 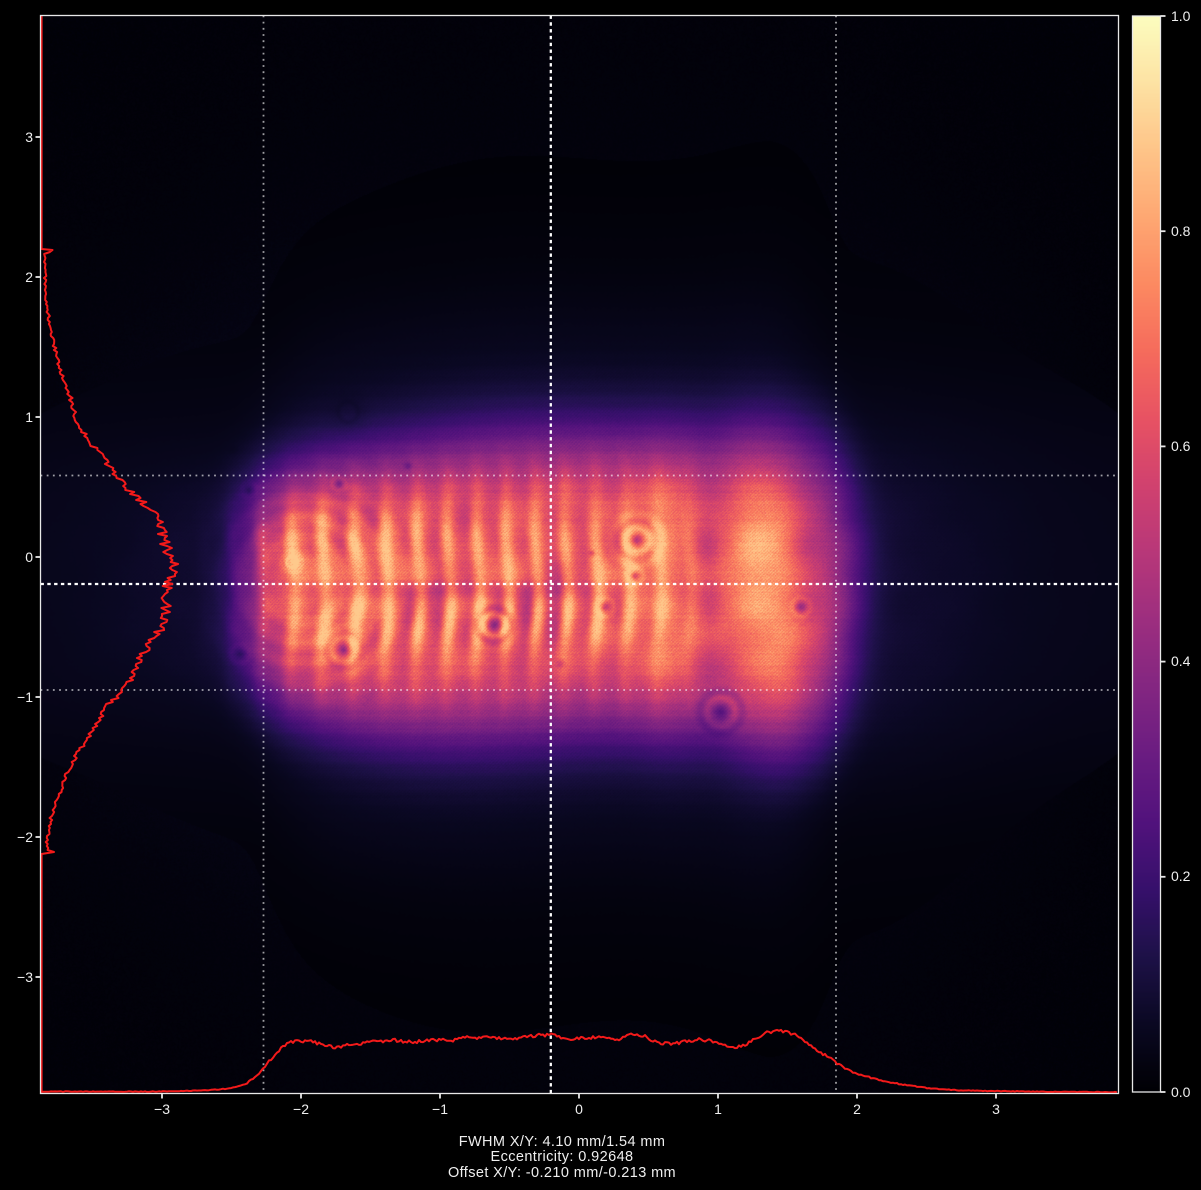 I want to click on svg-text: Eccentricity: 0.92648, so click(x=562, y=1157).